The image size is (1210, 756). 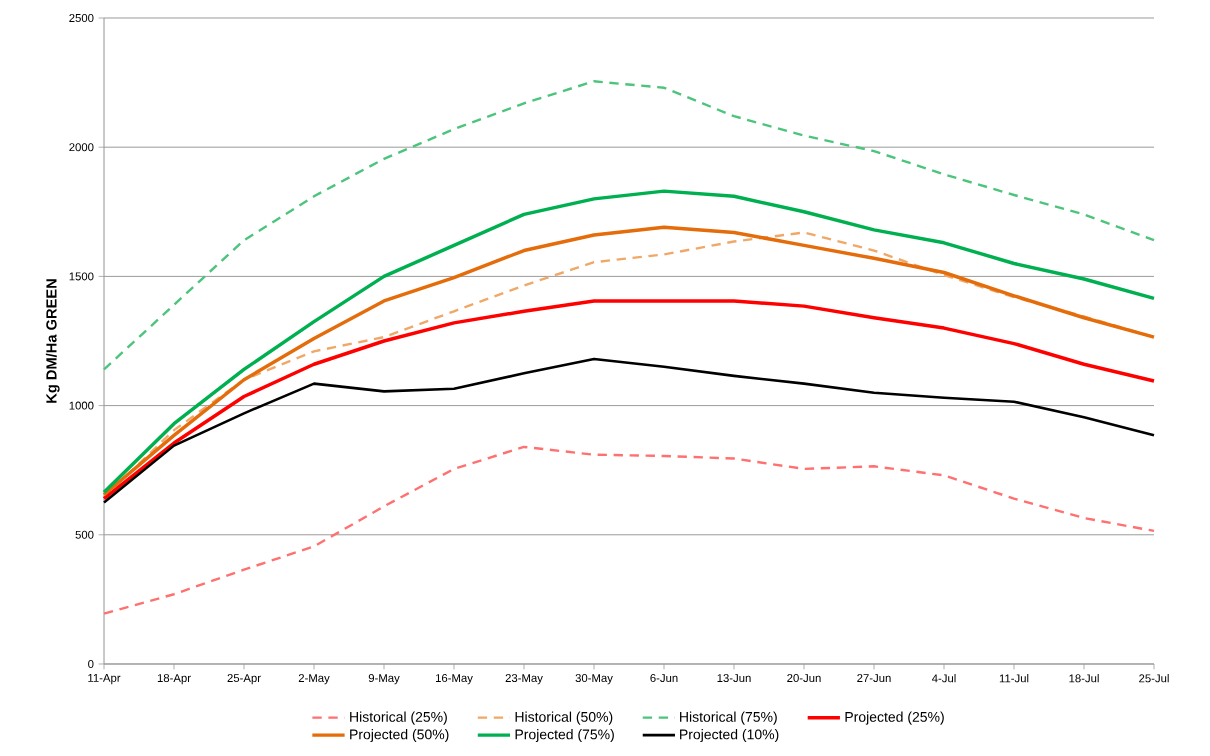 What do you see at coordinates (104, 679) in the screenshot?
I see `x-tick-label: 11-Apr` at bounding box center [104, 679].